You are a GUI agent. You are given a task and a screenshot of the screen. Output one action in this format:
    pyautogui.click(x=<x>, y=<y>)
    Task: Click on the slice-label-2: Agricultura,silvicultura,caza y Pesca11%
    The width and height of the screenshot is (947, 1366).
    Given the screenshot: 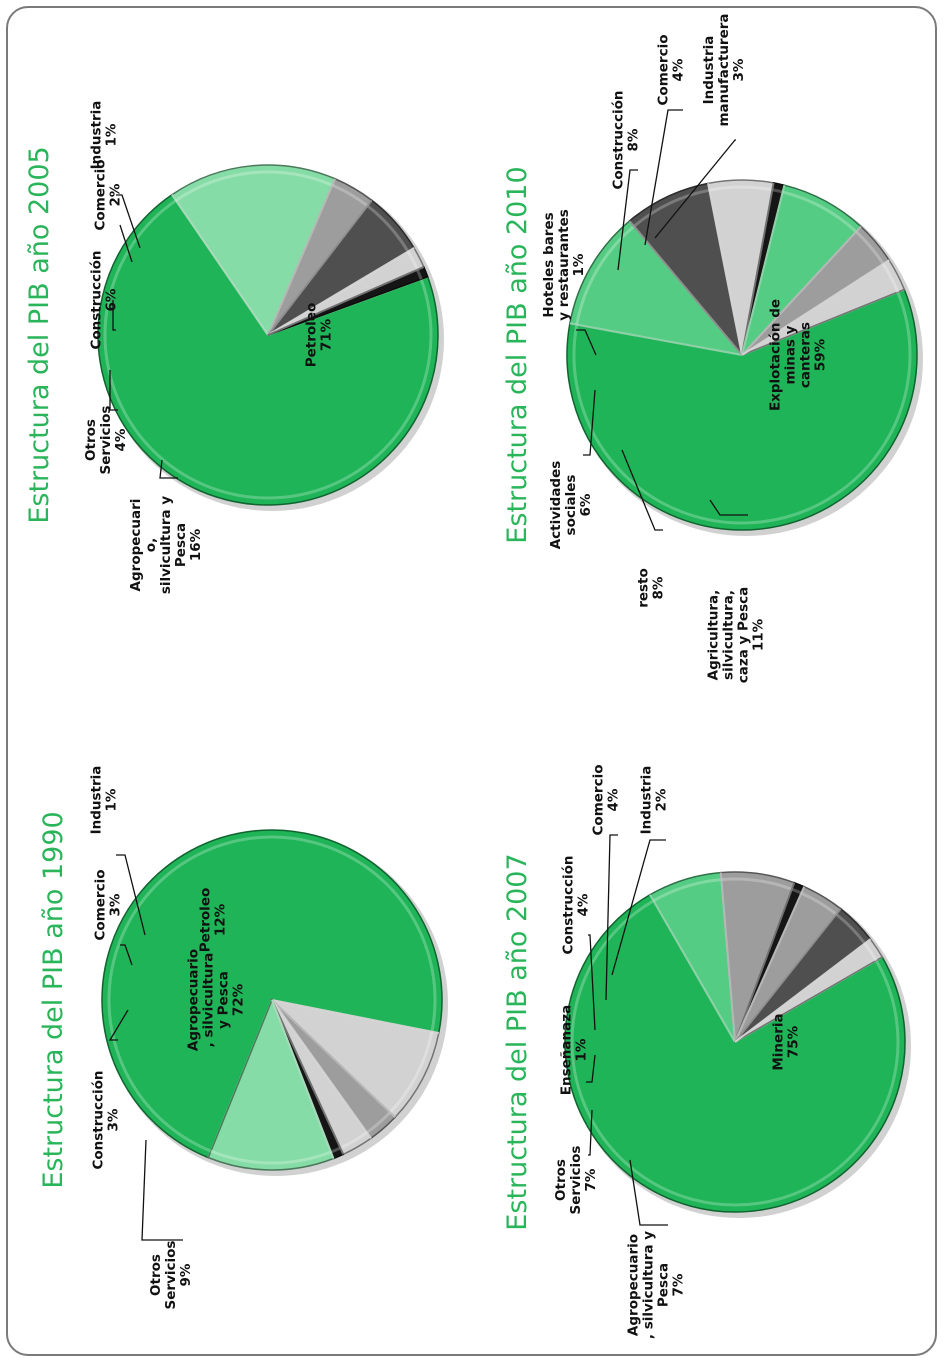 What is the action you would take?
    pyautogui.click(x=736, y=635)
    